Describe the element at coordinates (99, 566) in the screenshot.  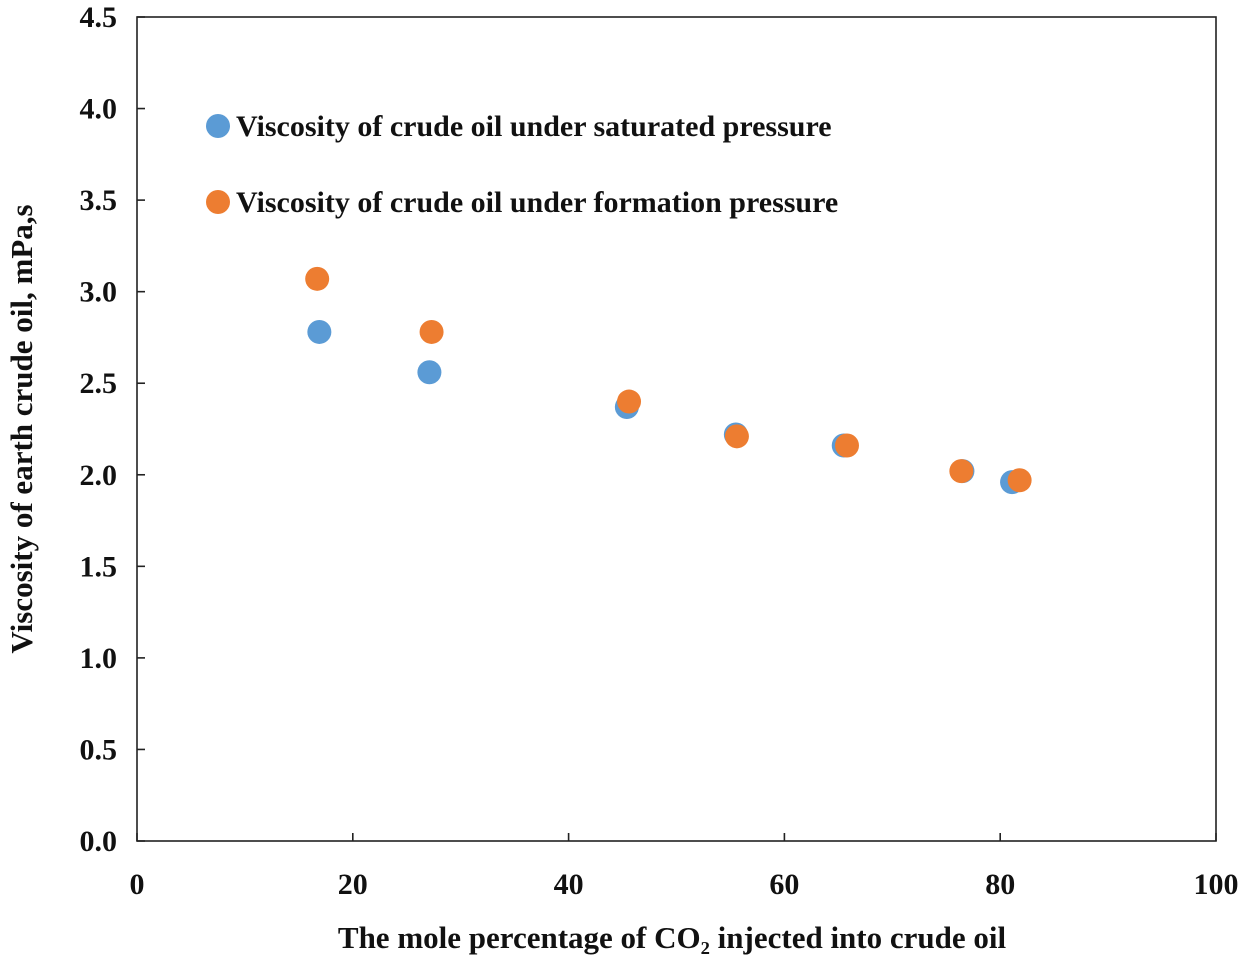
I see `y-tick-label: 1.5` at that location.